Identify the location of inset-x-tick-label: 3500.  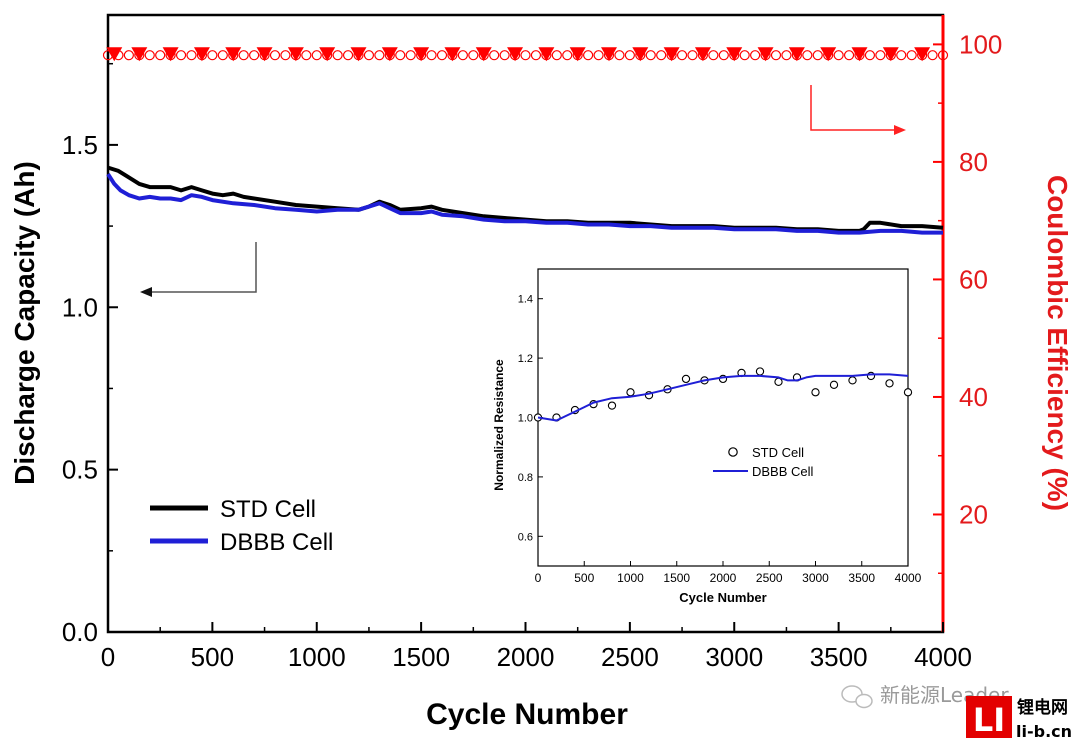
(861, 578).